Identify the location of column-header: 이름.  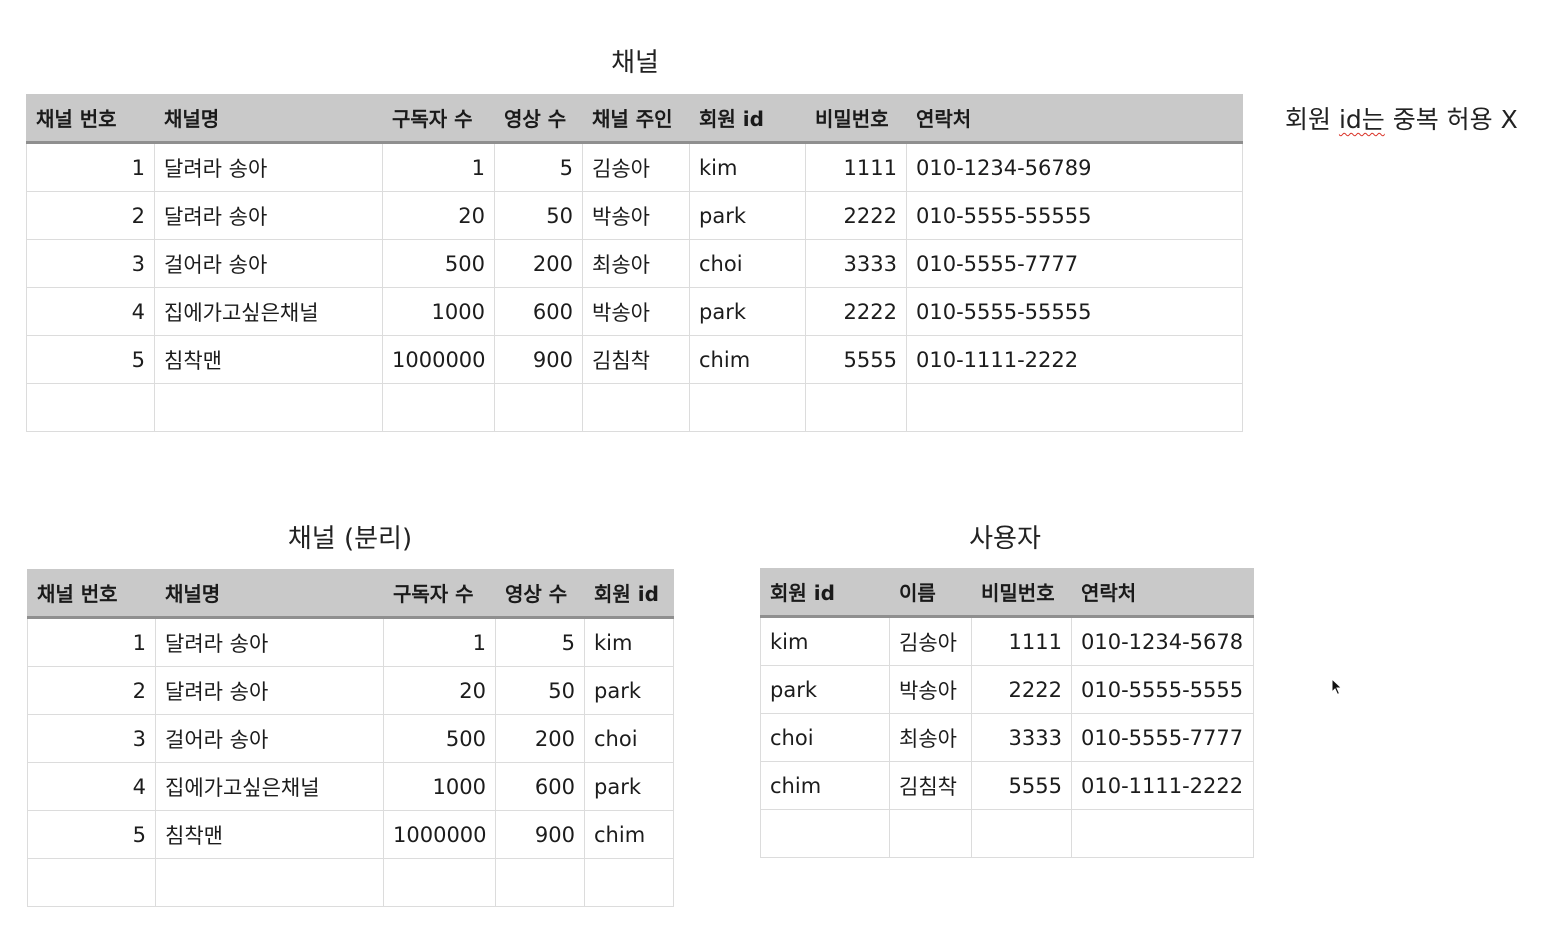
(930, 593).